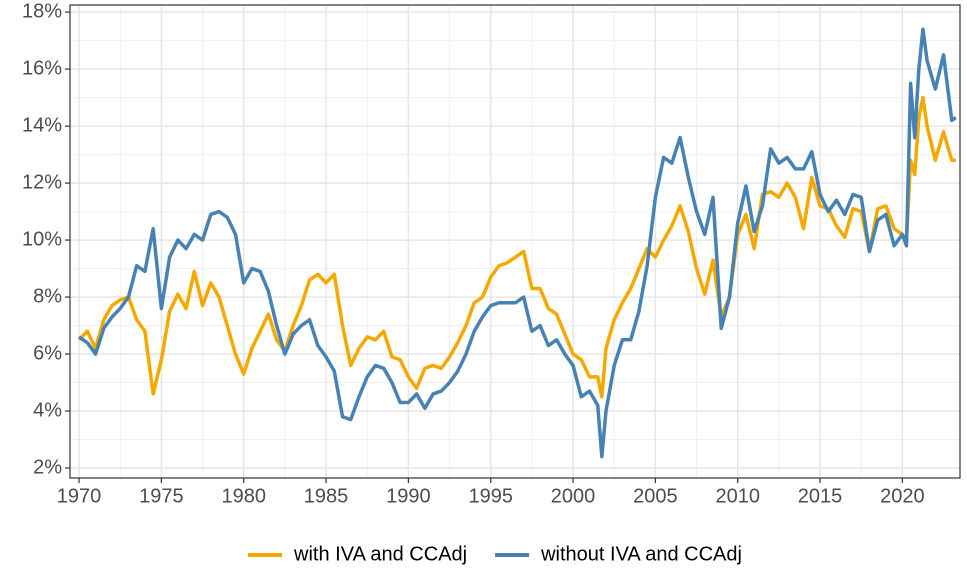  What do you see at coordinates (573, 496) in the screenshot?
I see `x-tick-label: 2000` at bounding box center [573, 496].